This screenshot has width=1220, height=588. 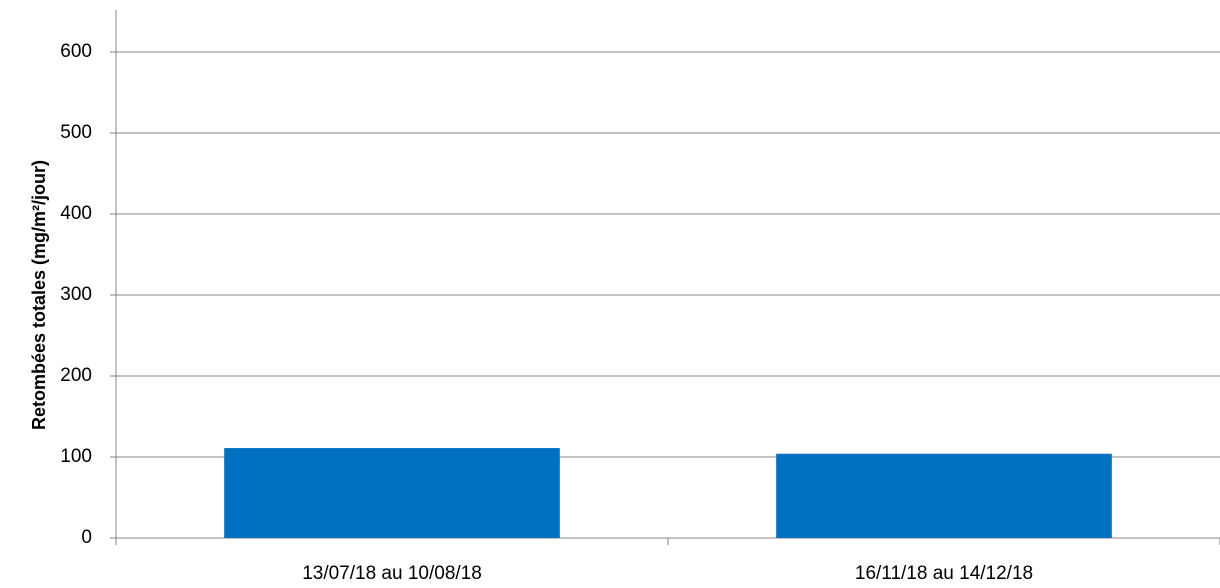 I want to click on y-tick-label: 300, so click(x=76, y=294).